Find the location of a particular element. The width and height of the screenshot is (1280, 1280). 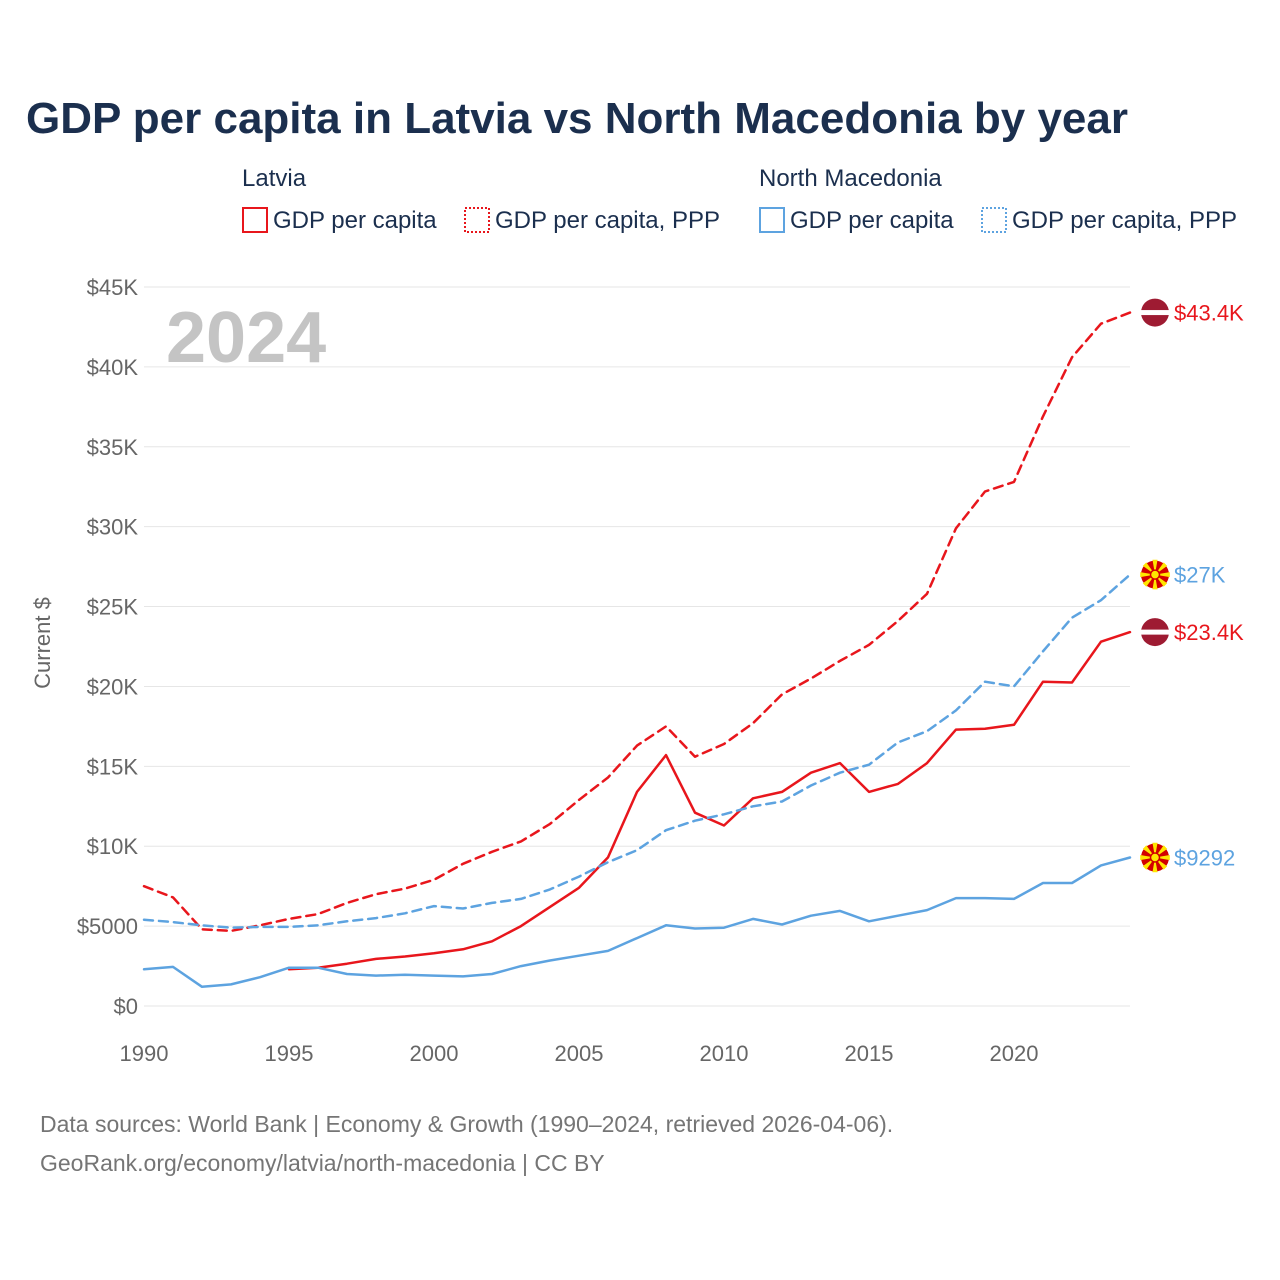

y-tick-label: $5000 is located at coordinates (107, 926).